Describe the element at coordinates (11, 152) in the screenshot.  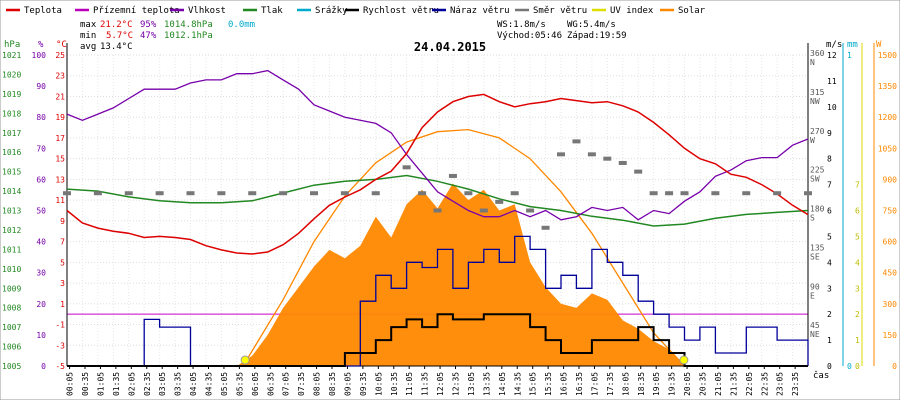
I see `pressure-tick: 1016` at that location.